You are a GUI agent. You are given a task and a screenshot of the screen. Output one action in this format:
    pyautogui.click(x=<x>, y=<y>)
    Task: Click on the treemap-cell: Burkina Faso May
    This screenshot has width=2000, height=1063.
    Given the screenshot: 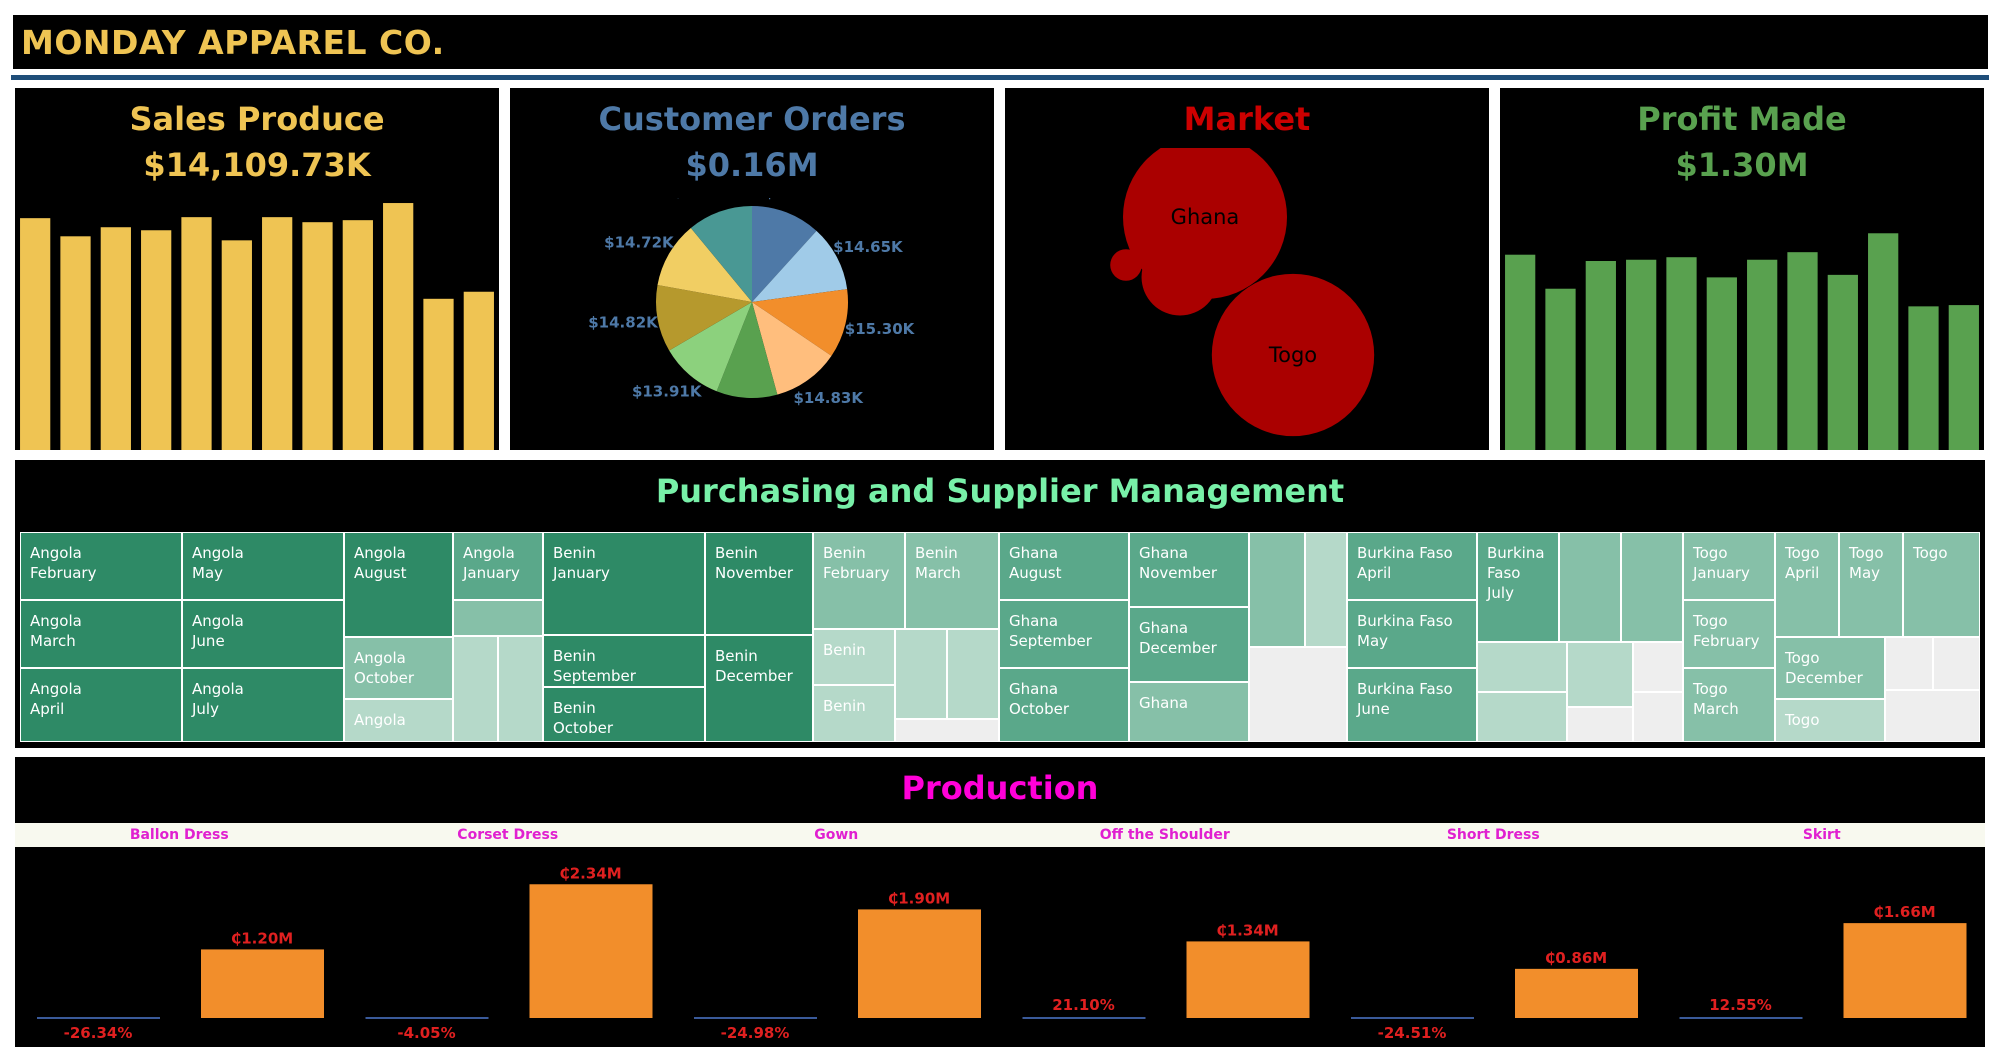 What is the action you would take?
    pyautogui.click(x=1412, y=634)
    